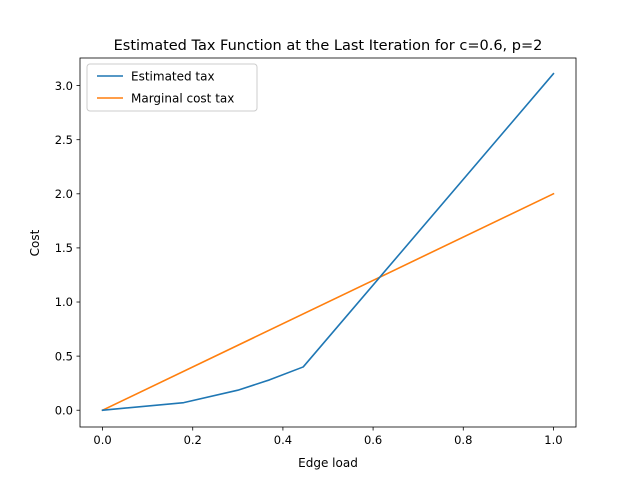 Image resolution: width=640 pixels, height=484 pixels. I want to click on x-tick-label: 0.2, so click(193, 440).